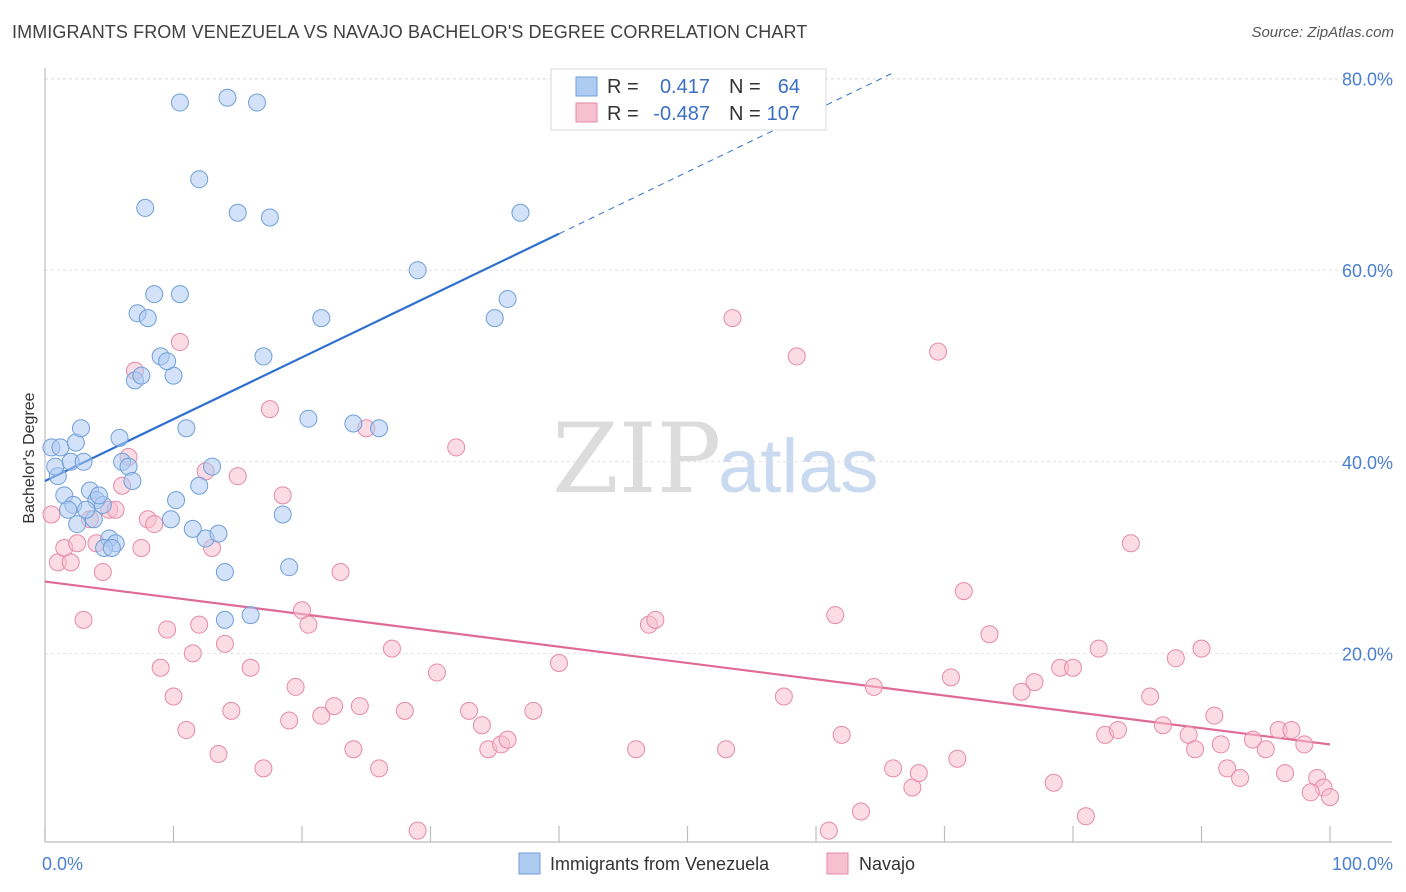  Describe the element at coordinates (688, 99) in the screenshot. I see `correlation-legend: R = 0.417 N = 64 R = -0.487 N = 107` at that location.